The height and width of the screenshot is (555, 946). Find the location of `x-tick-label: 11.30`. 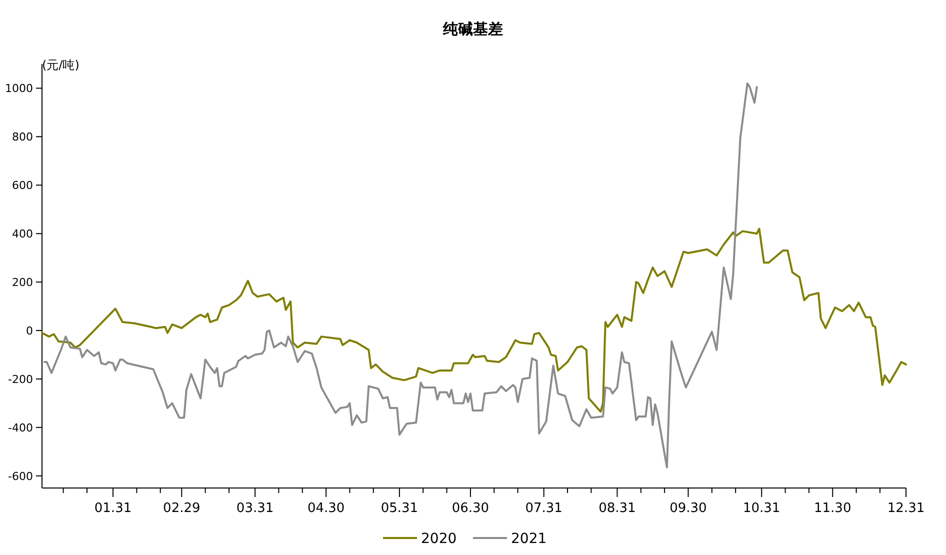

x-tick-label: 11.30 is located at coordinates (833, 508).